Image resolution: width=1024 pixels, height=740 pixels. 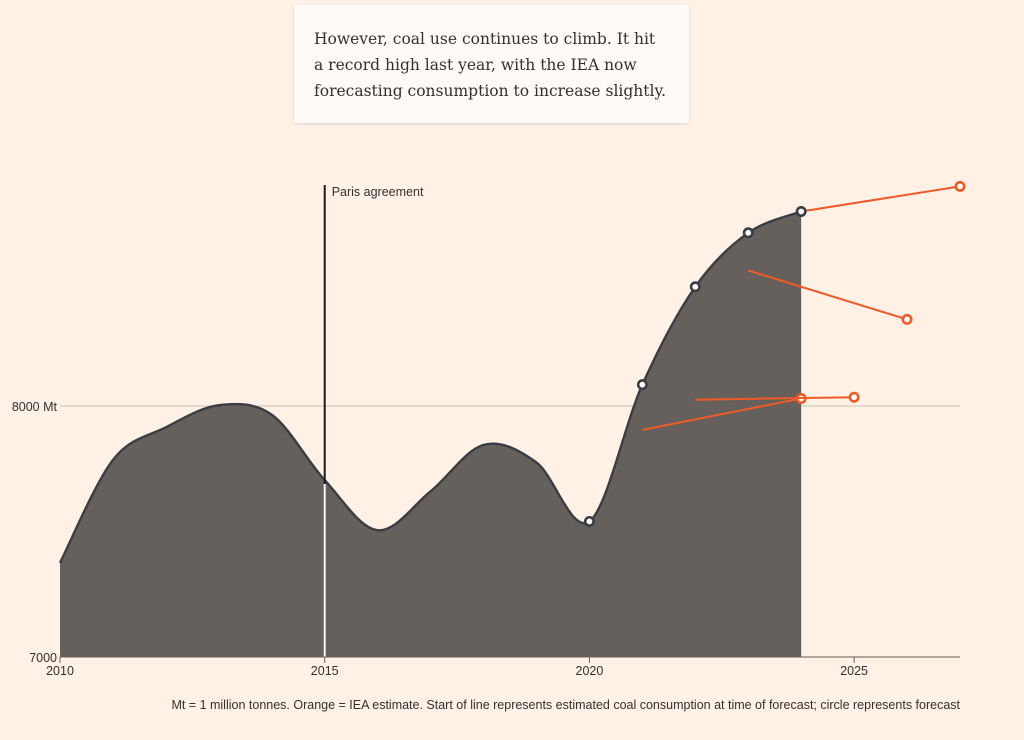 I want to click on y-tick-label: 7000, so click(x=43, y=658).